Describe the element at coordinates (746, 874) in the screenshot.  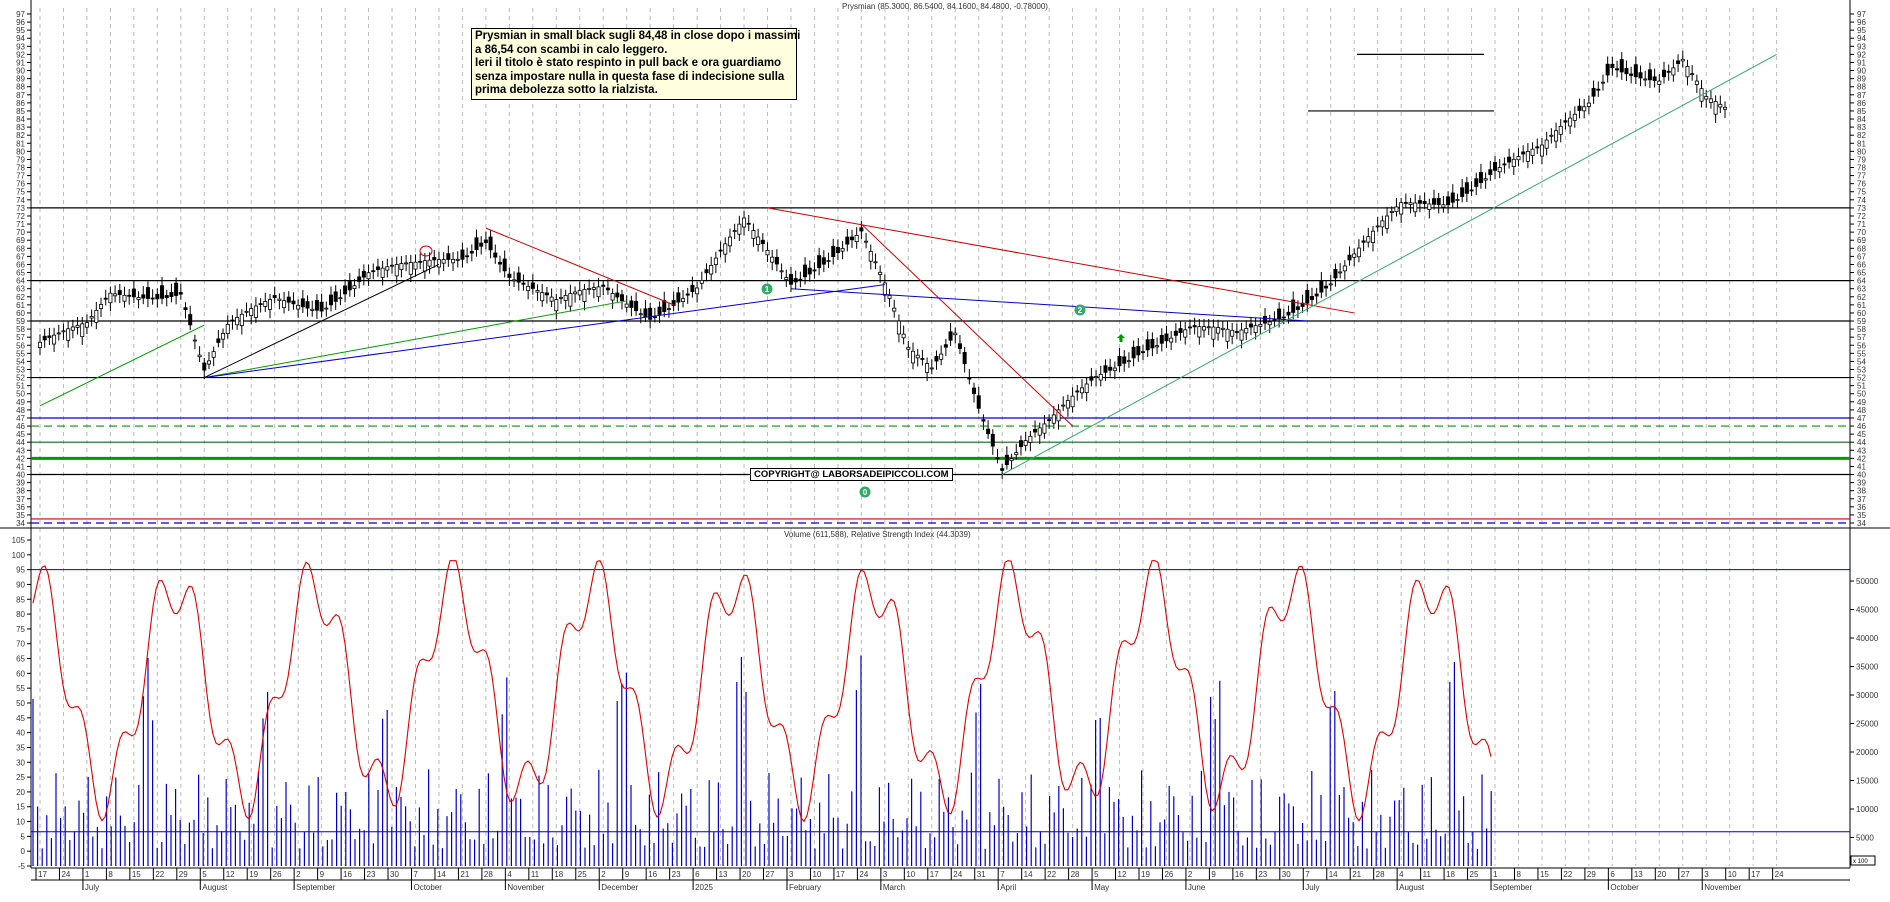
I see `date-tick-label: 20` at that location.